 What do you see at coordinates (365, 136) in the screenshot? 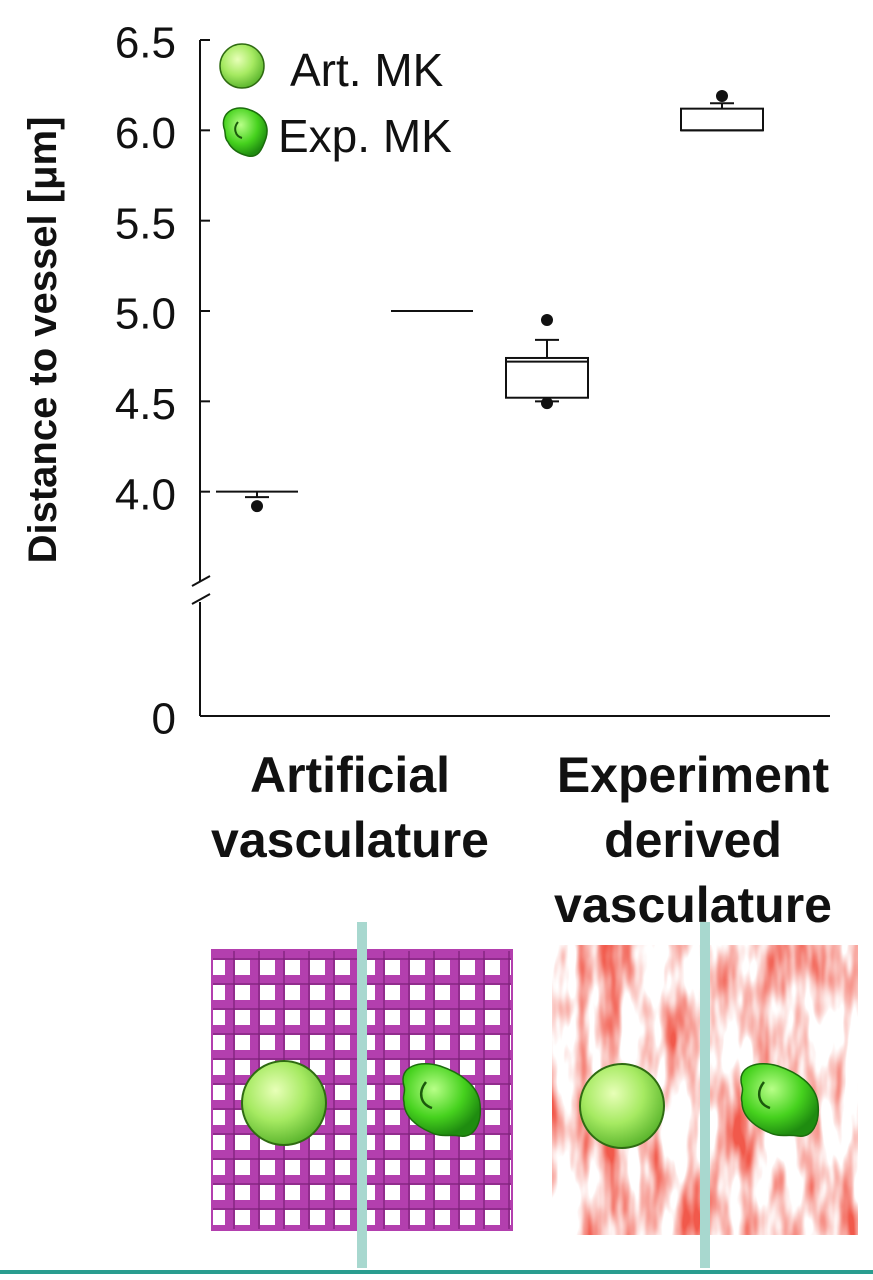
I see `legend-label-exp-mk: Exp. MK` at bounding box center [365, 136].